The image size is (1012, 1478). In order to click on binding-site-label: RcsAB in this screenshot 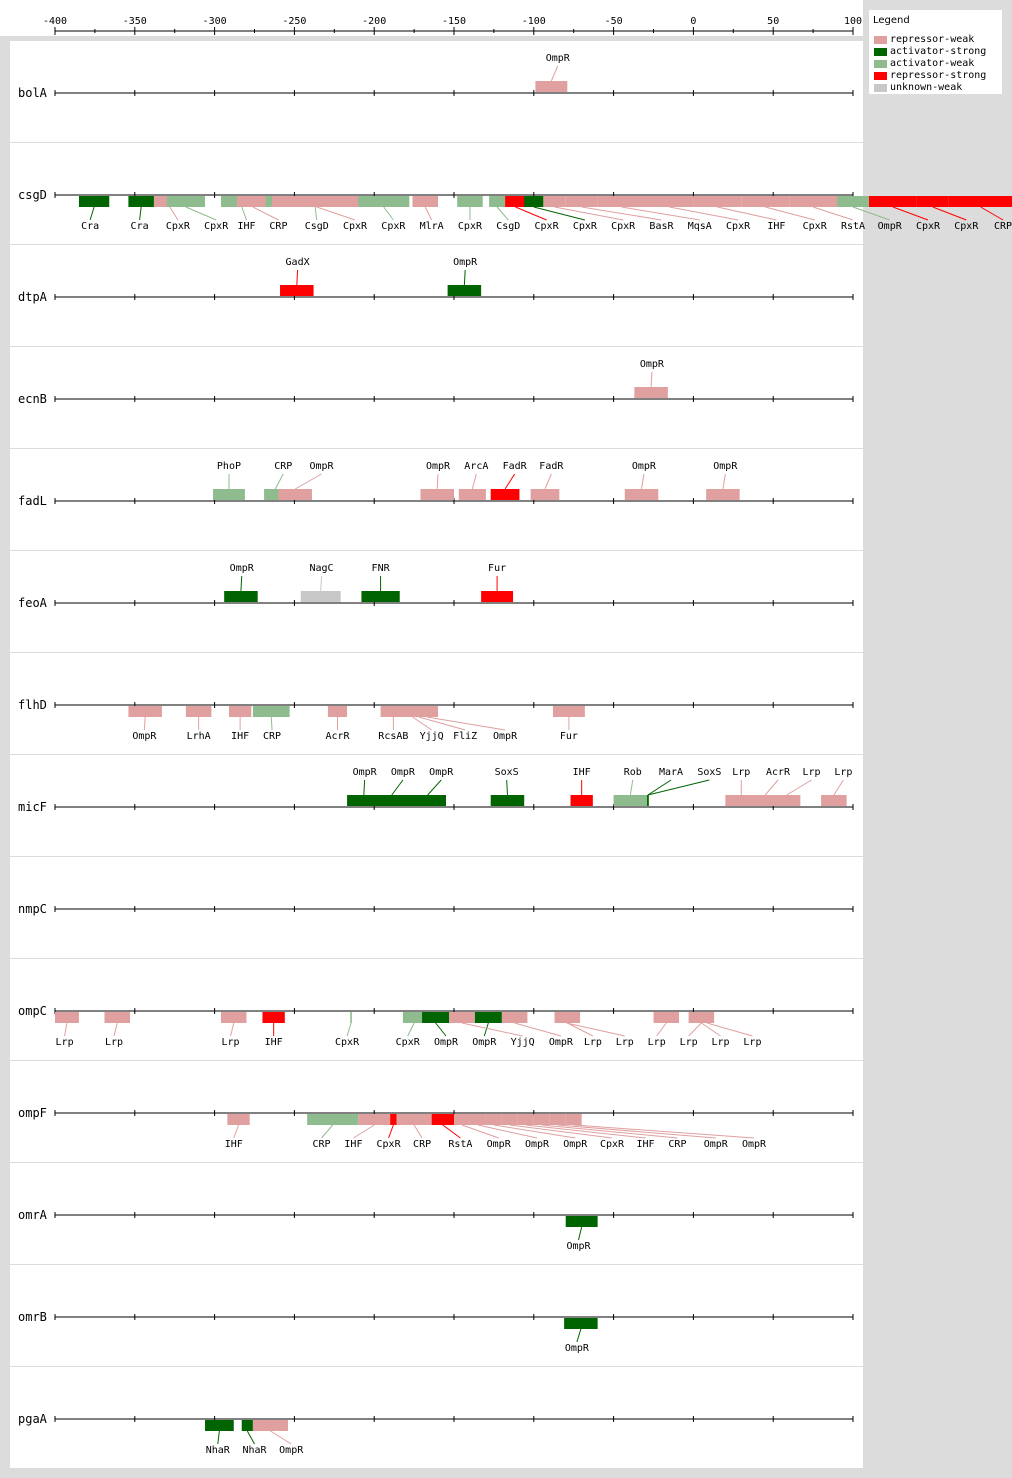, I will do `click(393, 736)`.